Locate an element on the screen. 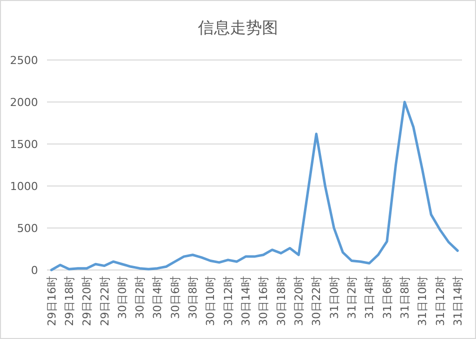 The height and width of the screenshot is (339, 476). x-tick-label: 31日8时 is located at coordinates (405, 297).